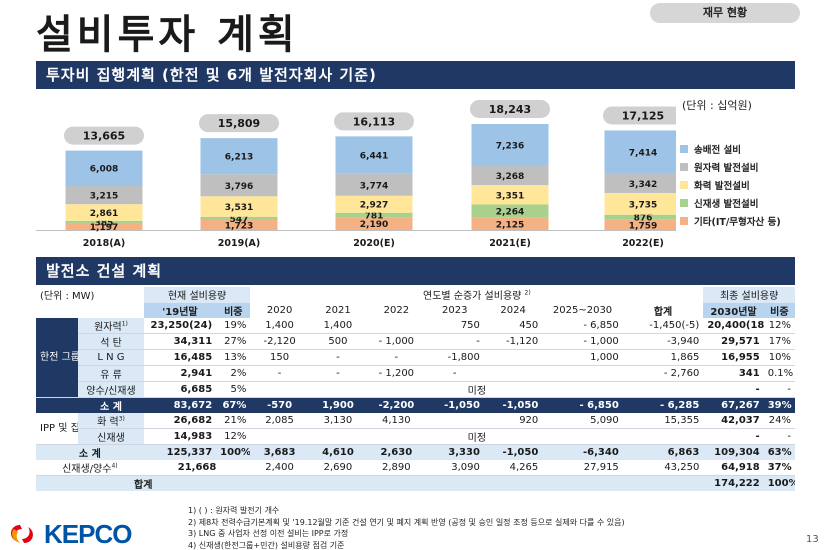 The height and width of the screenshot is (550, 829). I want to click on cell-2025-2030: - 1,000, so click(582, 342).